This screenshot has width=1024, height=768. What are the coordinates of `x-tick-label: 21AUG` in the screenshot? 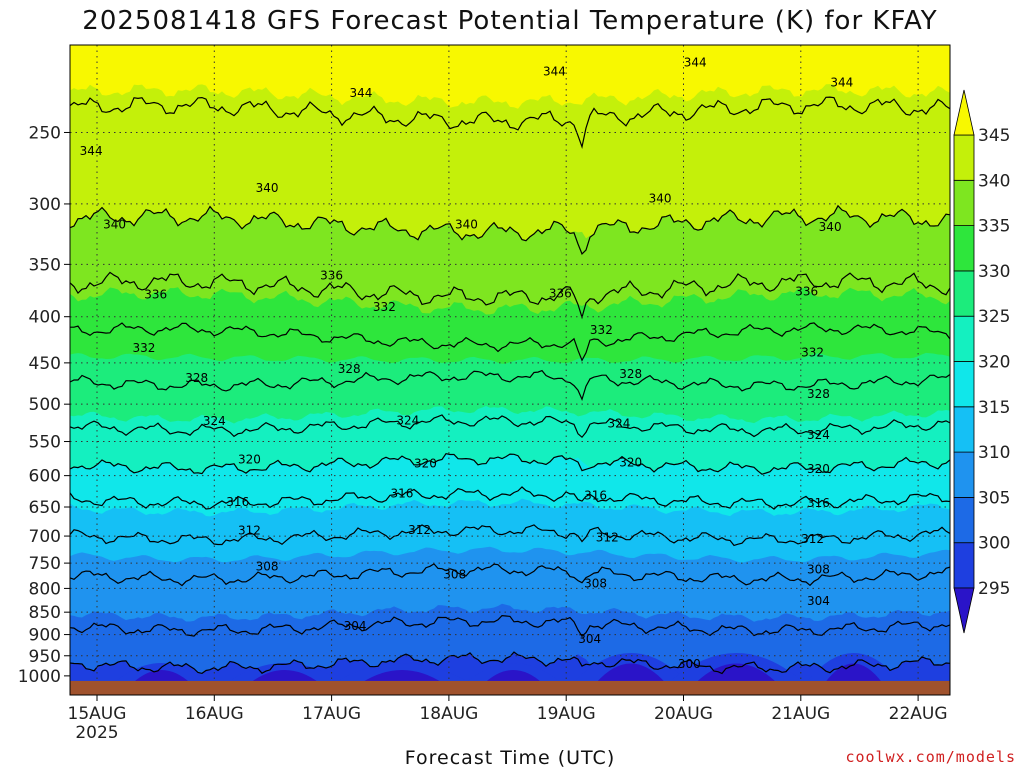 It's located at (800, 714).